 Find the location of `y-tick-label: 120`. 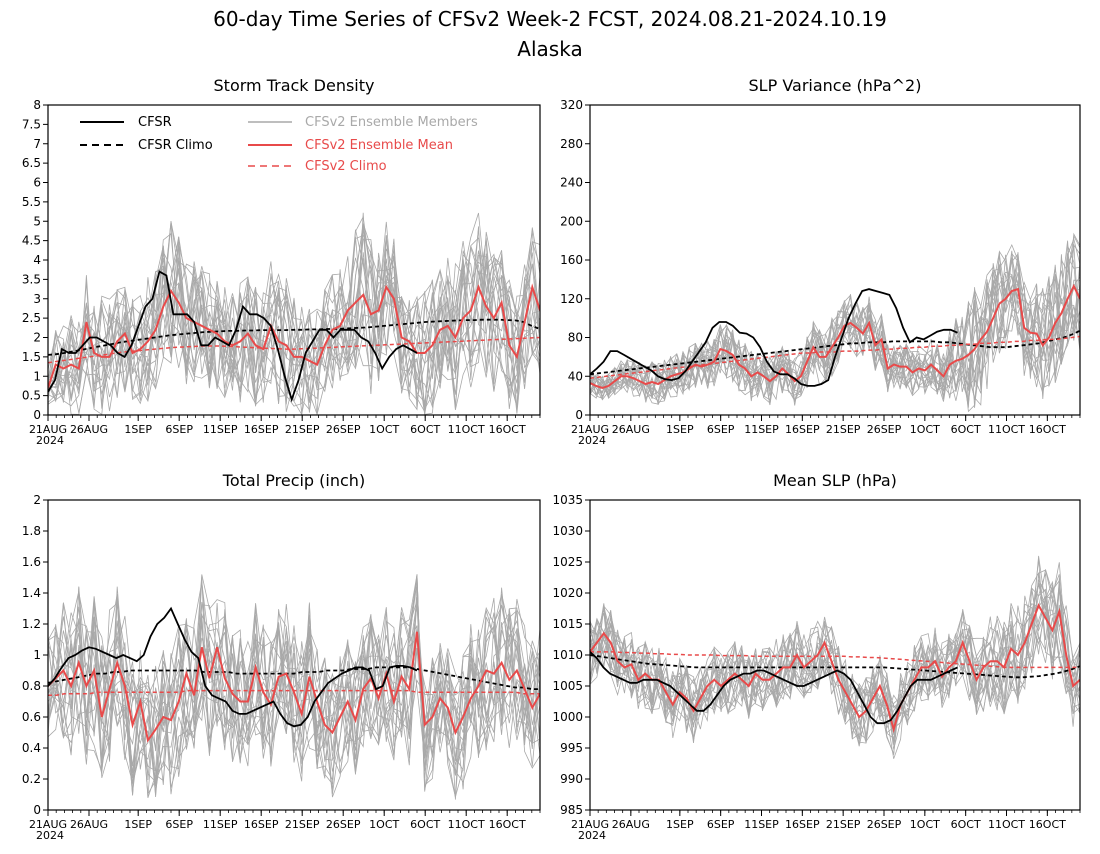

y-tick-label: 120 is located at coordinates (571, 299).